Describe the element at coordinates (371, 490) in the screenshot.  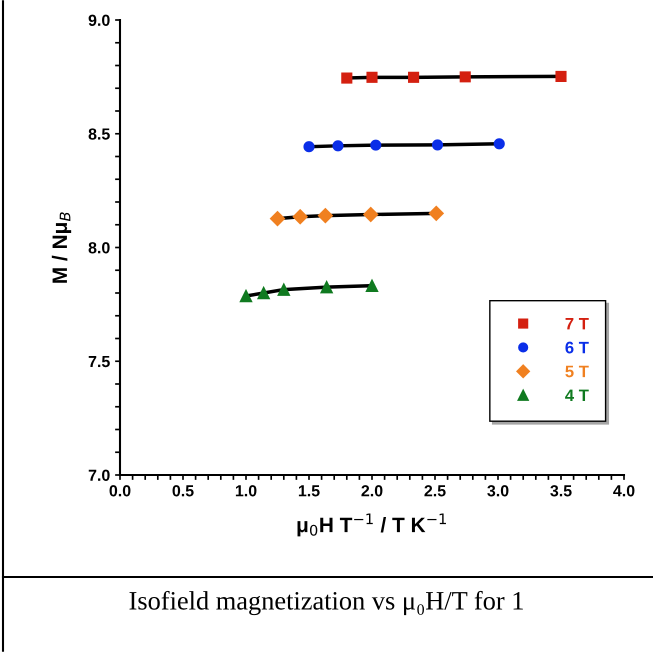
I see `x-tick-label: 2.0` at that location.